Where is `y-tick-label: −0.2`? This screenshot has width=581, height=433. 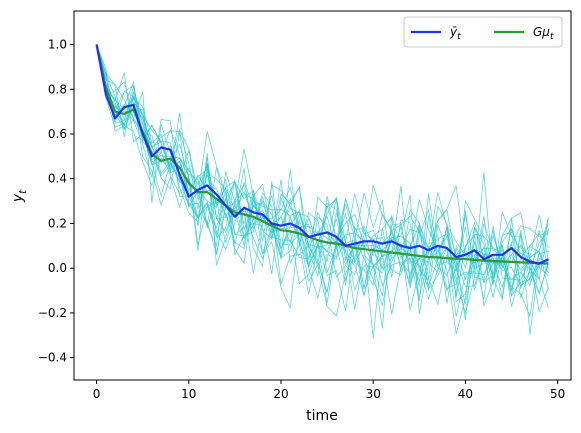 y-tick-label: −0.2 is located at coordinates (52, 313).